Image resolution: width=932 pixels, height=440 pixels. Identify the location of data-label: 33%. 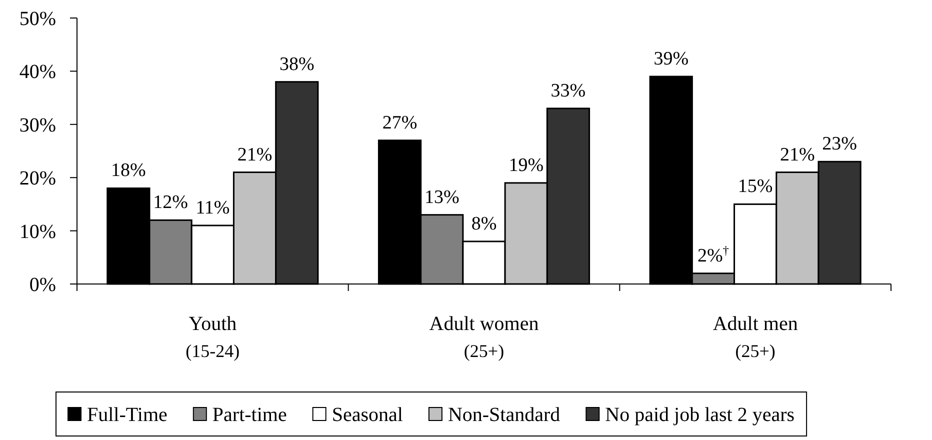
(568, 91).